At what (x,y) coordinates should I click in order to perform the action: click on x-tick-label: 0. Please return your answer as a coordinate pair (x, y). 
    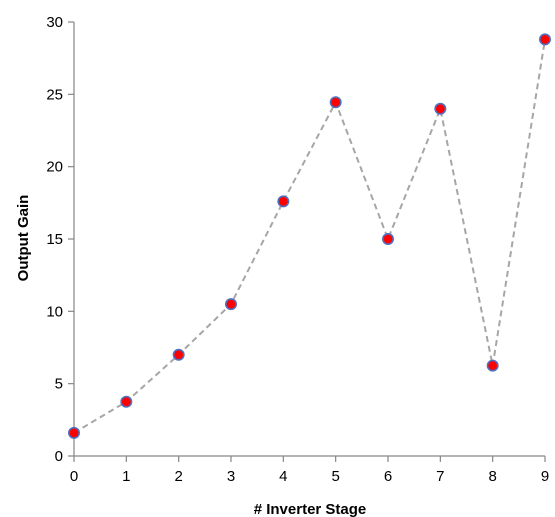
    Looking at the image, I should click on (74, 476).